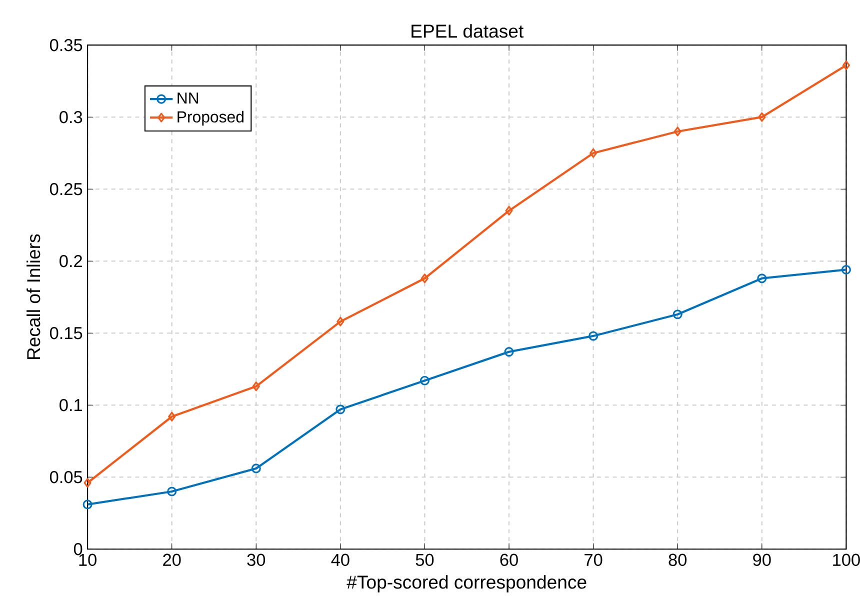  I want to click on x-tick-label: 90, so click(762, 560).